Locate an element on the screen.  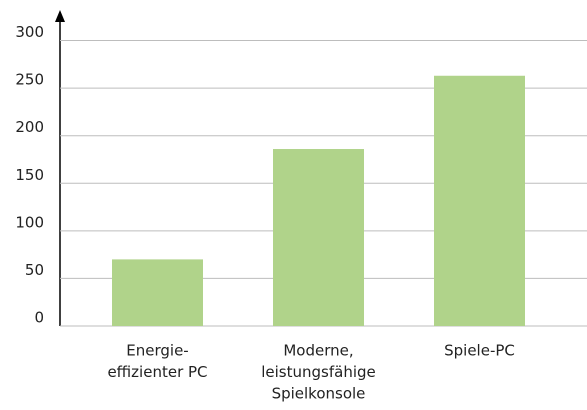
y-tick-label: 0 is located at coordinates (39, 318).